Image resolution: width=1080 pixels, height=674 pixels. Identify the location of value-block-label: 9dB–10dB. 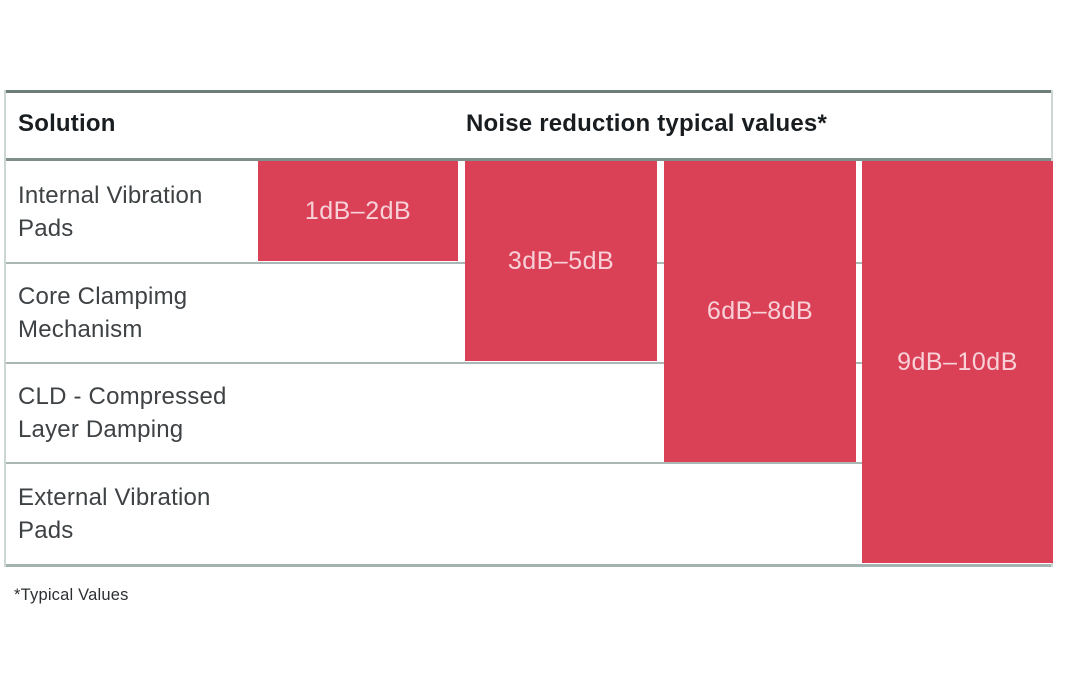
(957, 361).